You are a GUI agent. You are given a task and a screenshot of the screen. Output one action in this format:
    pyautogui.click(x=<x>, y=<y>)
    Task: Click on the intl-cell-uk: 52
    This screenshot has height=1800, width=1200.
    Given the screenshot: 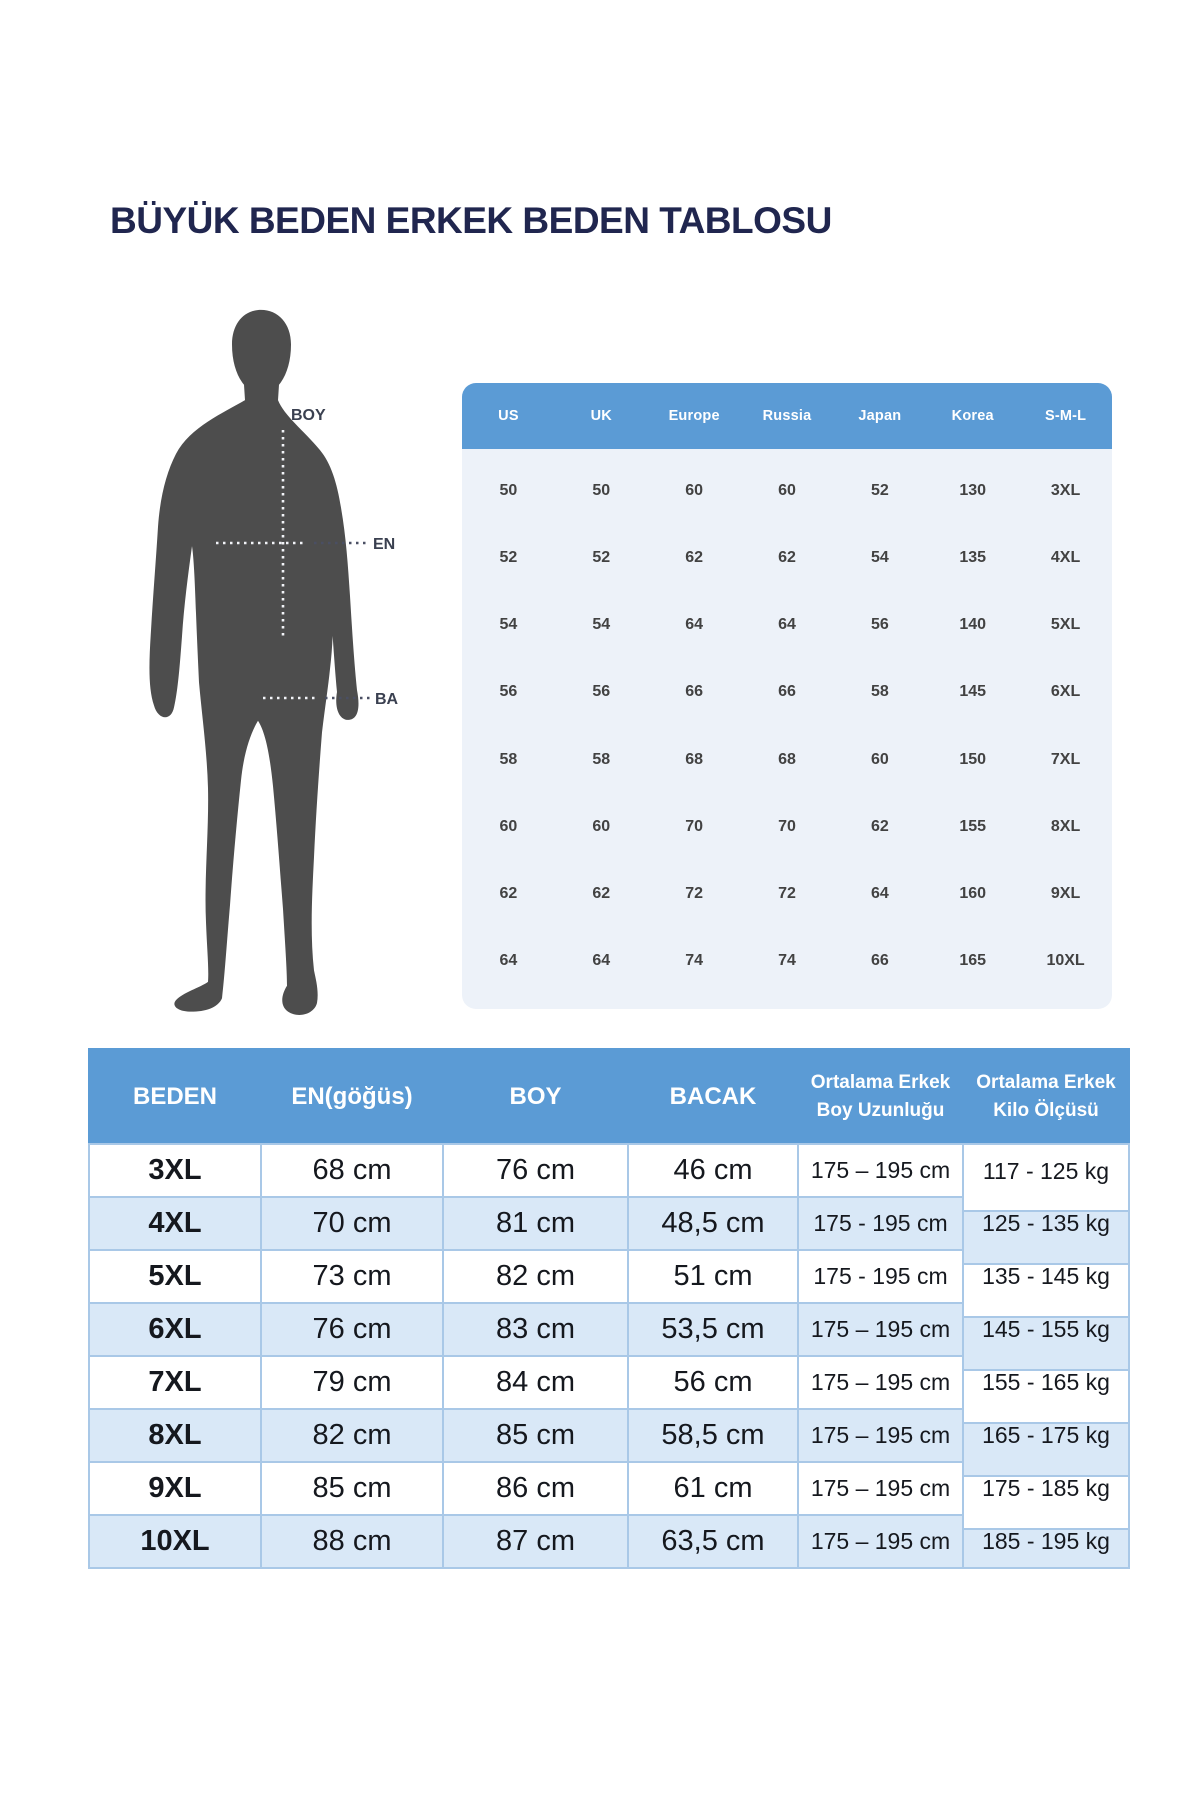 What is the action you would take?
    pyautogui.click(x=601, y=557)
    